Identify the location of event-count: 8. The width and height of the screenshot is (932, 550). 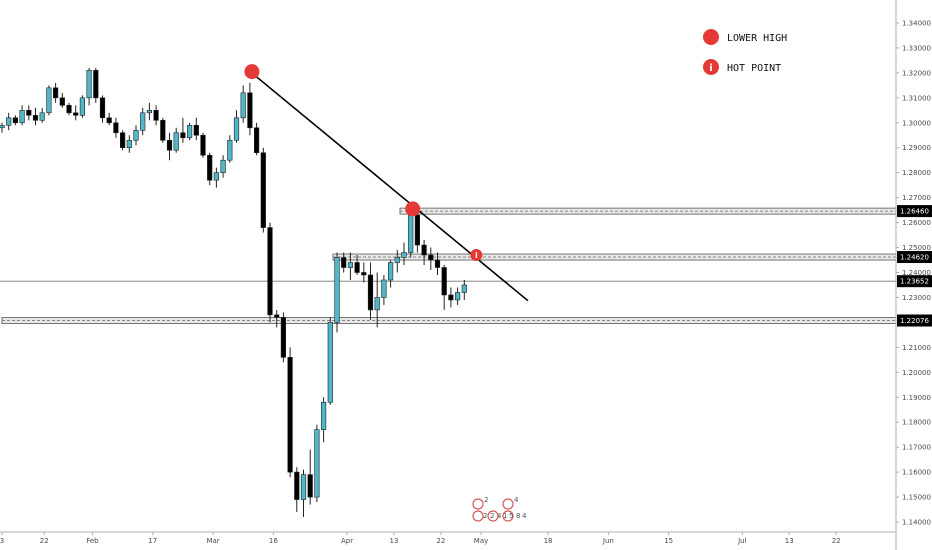
(518, 516).